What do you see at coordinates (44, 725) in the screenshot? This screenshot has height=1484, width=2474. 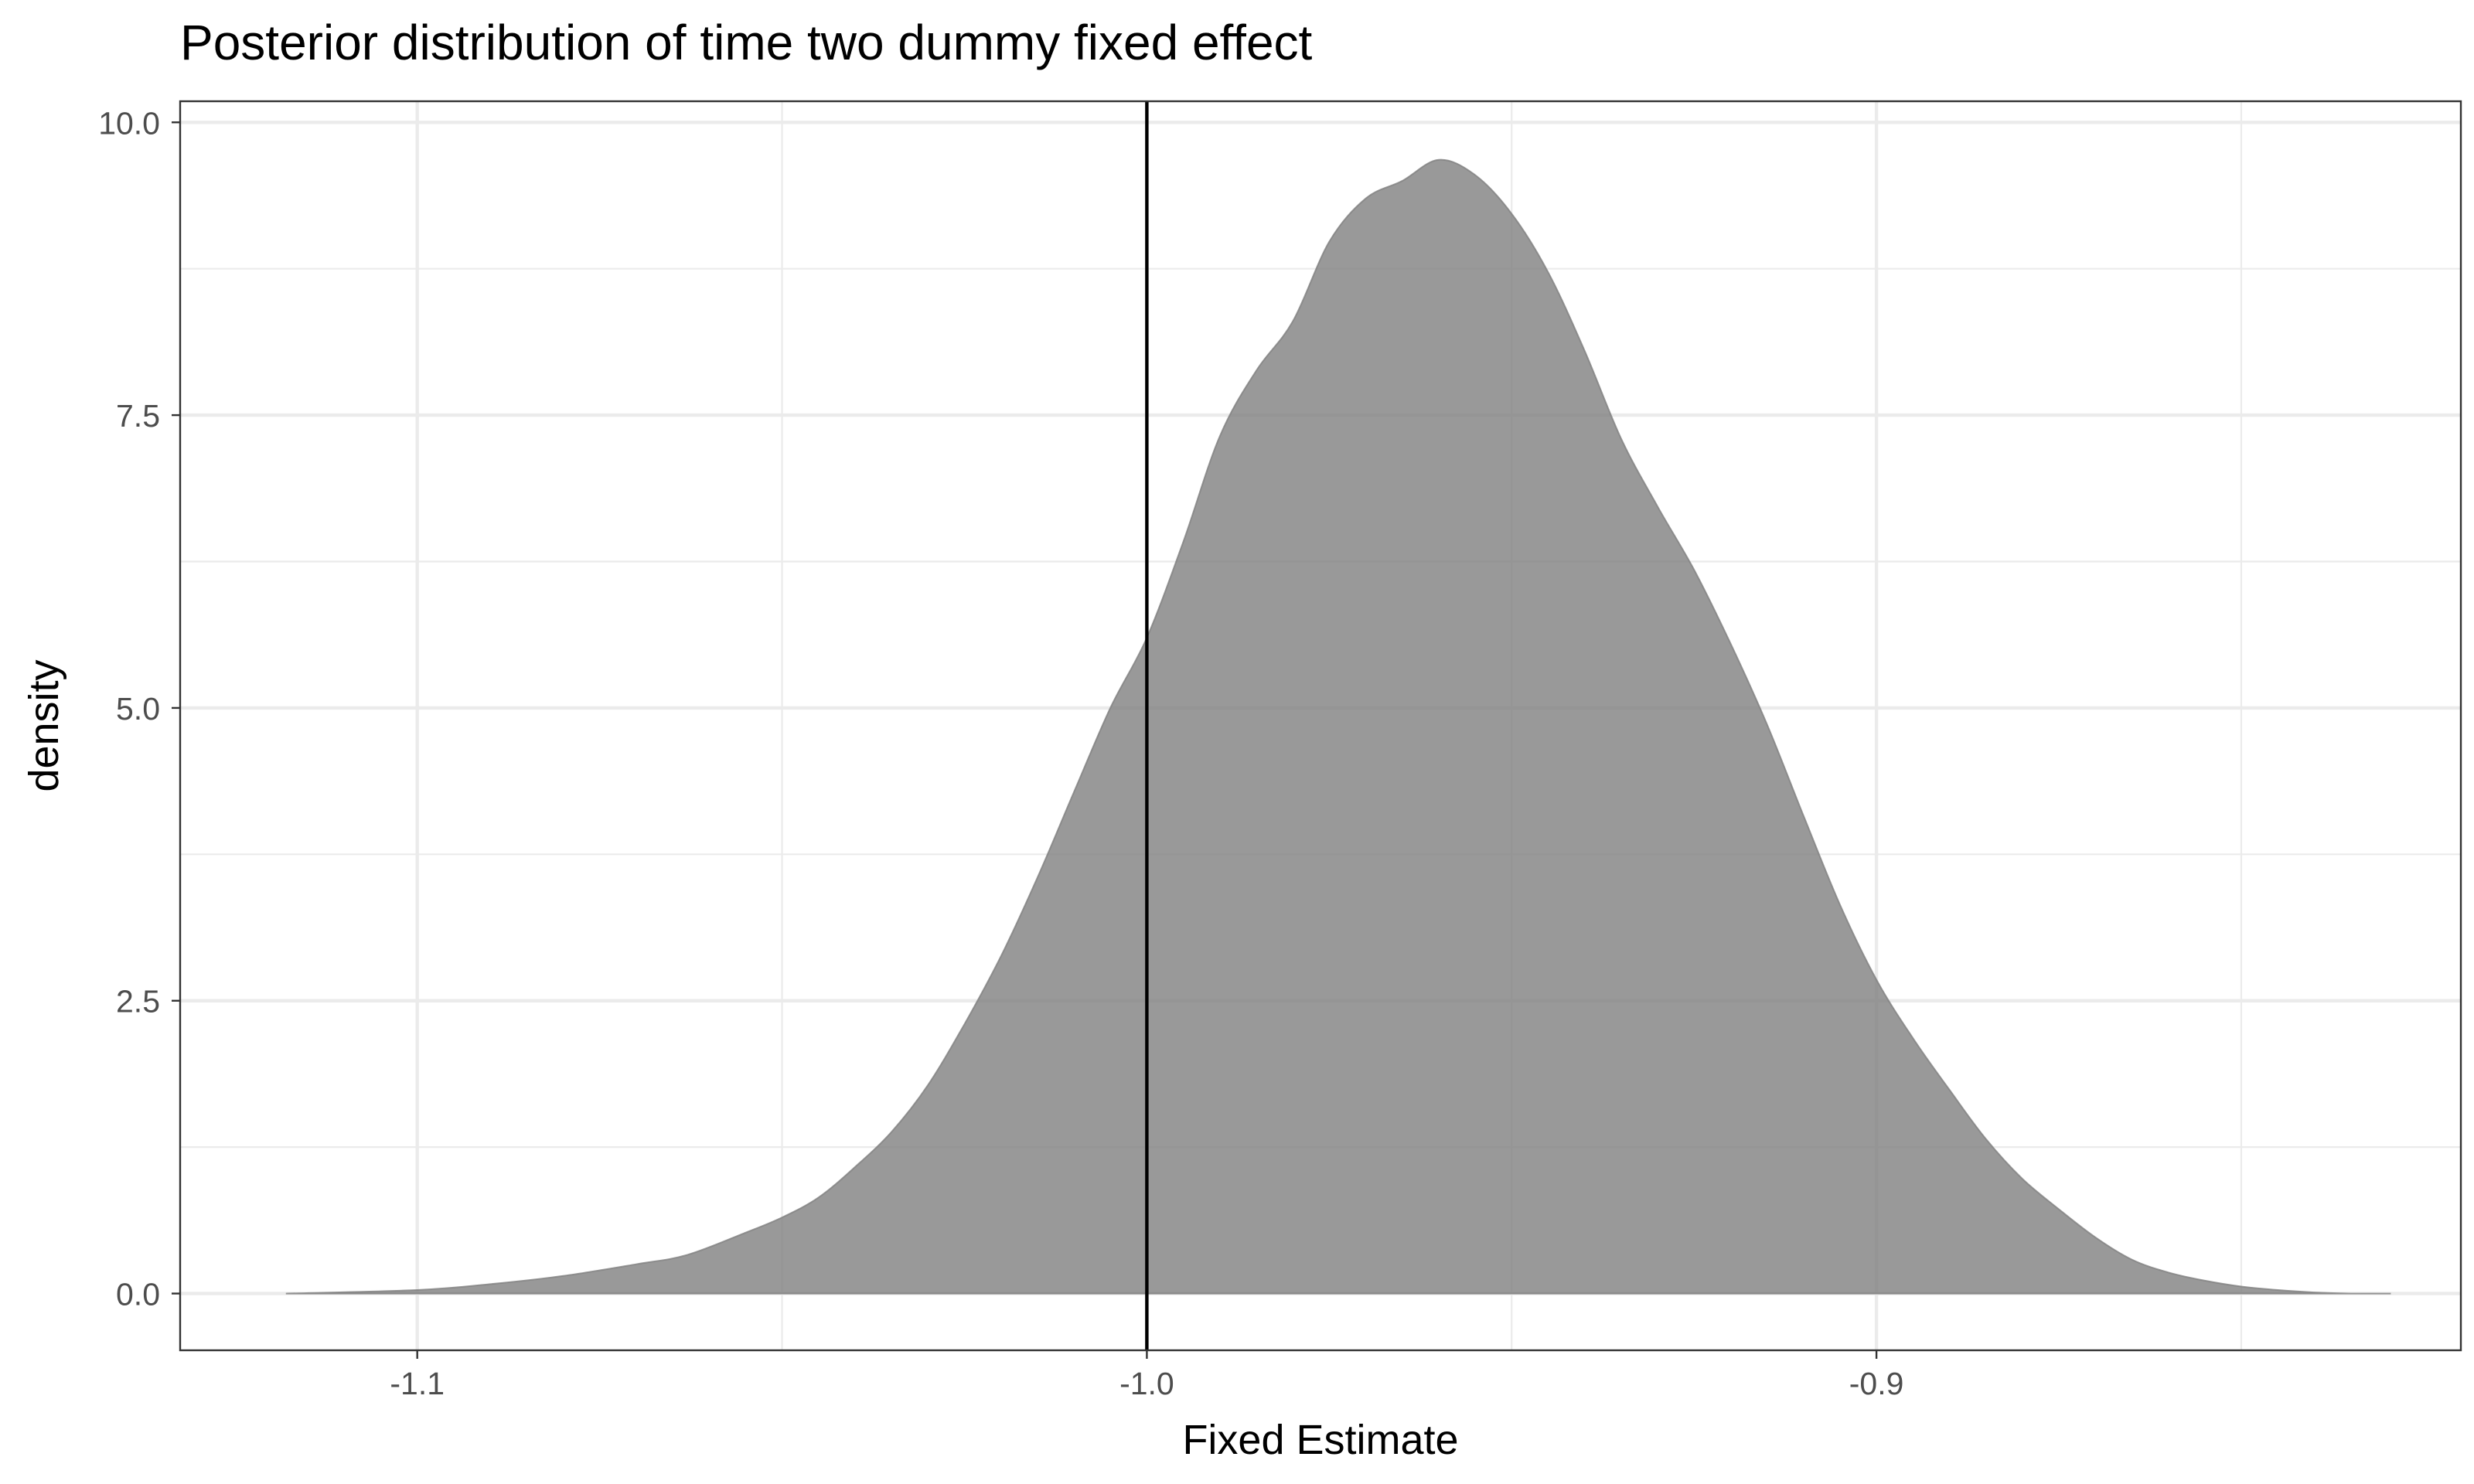 I see `y-axis-title: density` at bounding box center [44, 725].